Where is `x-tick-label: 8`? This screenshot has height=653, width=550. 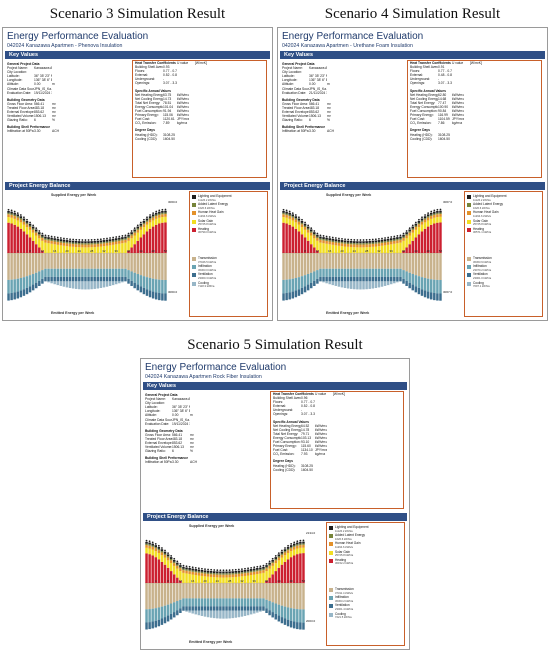 x-tick-label: 8 is located at coordinates (168, 581).